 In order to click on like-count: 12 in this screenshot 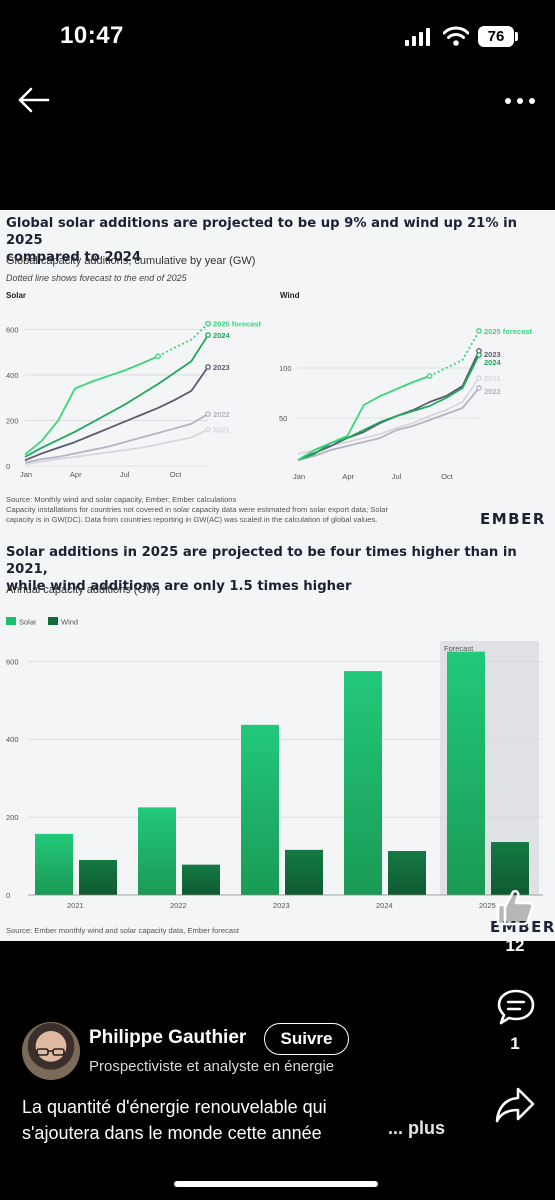, I will do `click(515, 945)`.